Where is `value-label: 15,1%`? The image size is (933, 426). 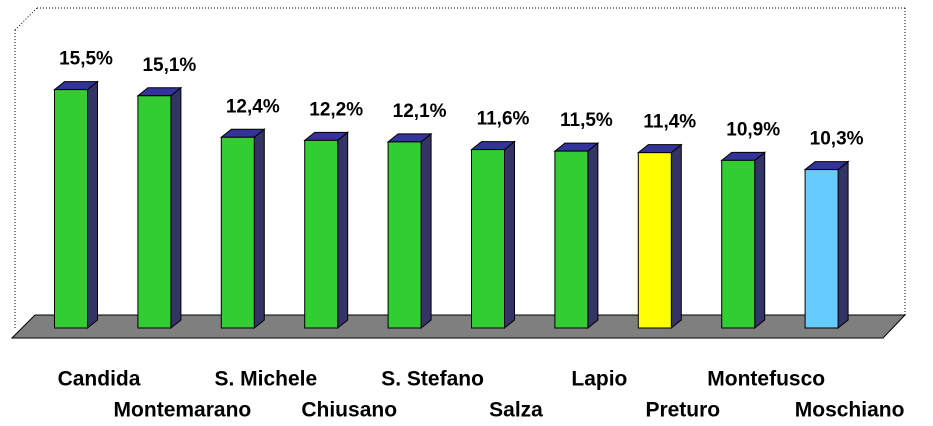
value-label: 15,1% is located at coordinates (169, 65).